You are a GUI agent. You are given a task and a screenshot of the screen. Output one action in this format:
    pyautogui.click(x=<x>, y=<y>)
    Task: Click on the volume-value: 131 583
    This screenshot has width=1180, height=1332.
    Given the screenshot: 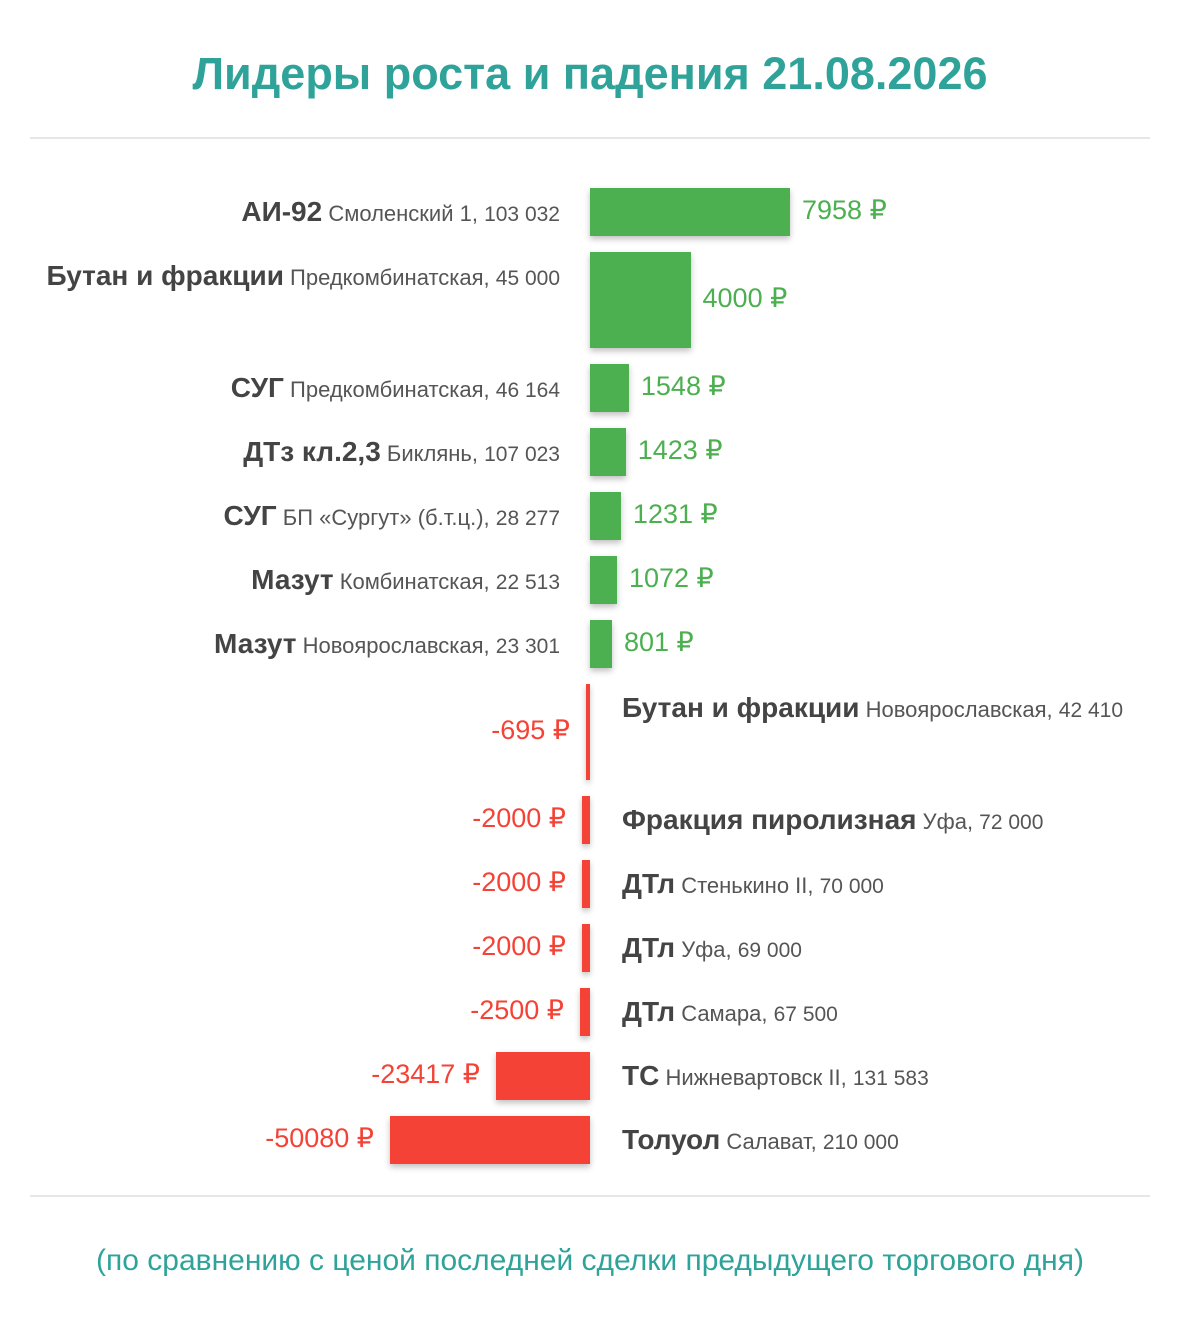 What is the action you would take?
    pyautogui.click(x=890, y=1078)
    